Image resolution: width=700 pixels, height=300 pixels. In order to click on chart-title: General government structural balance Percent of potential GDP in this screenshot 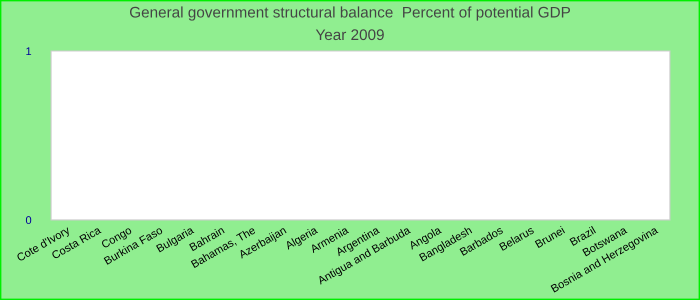, I will do `click(350, 13)`.